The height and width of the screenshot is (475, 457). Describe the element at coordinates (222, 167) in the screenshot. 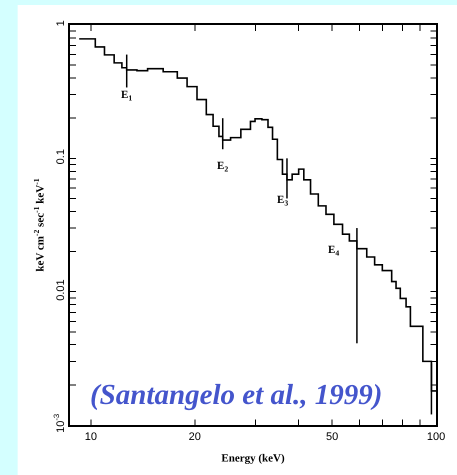

I see `annotation: E$_{2}$` at that location.